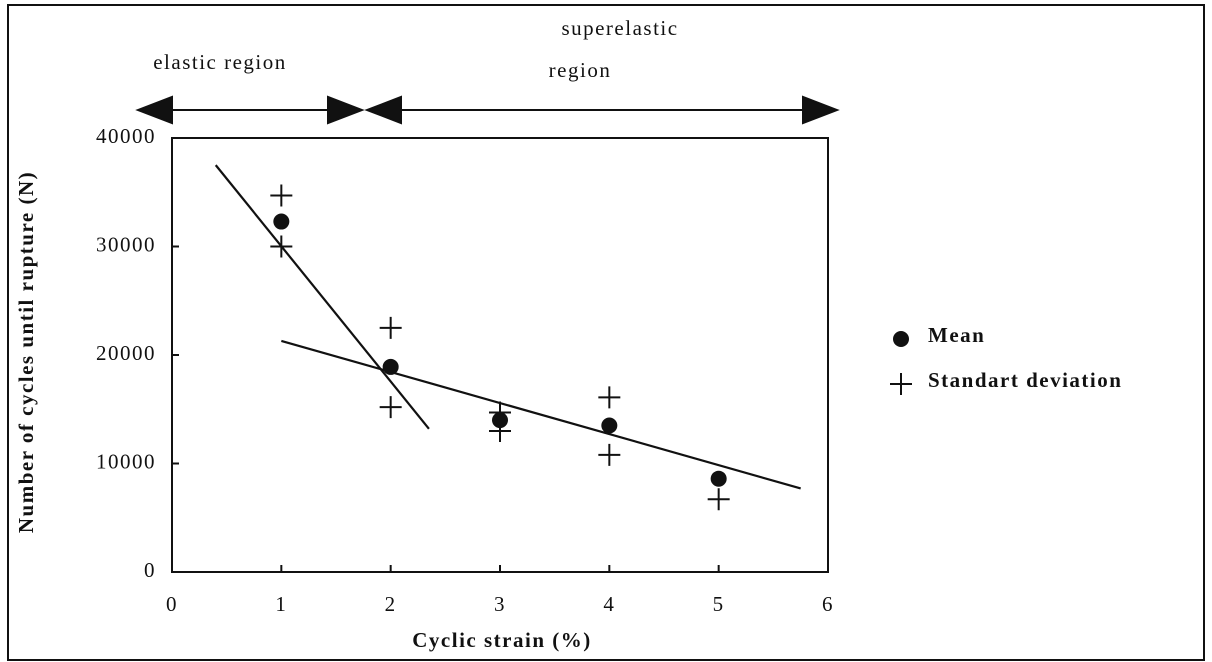  I want to click on legend-label: Mean, so click(956, 335).